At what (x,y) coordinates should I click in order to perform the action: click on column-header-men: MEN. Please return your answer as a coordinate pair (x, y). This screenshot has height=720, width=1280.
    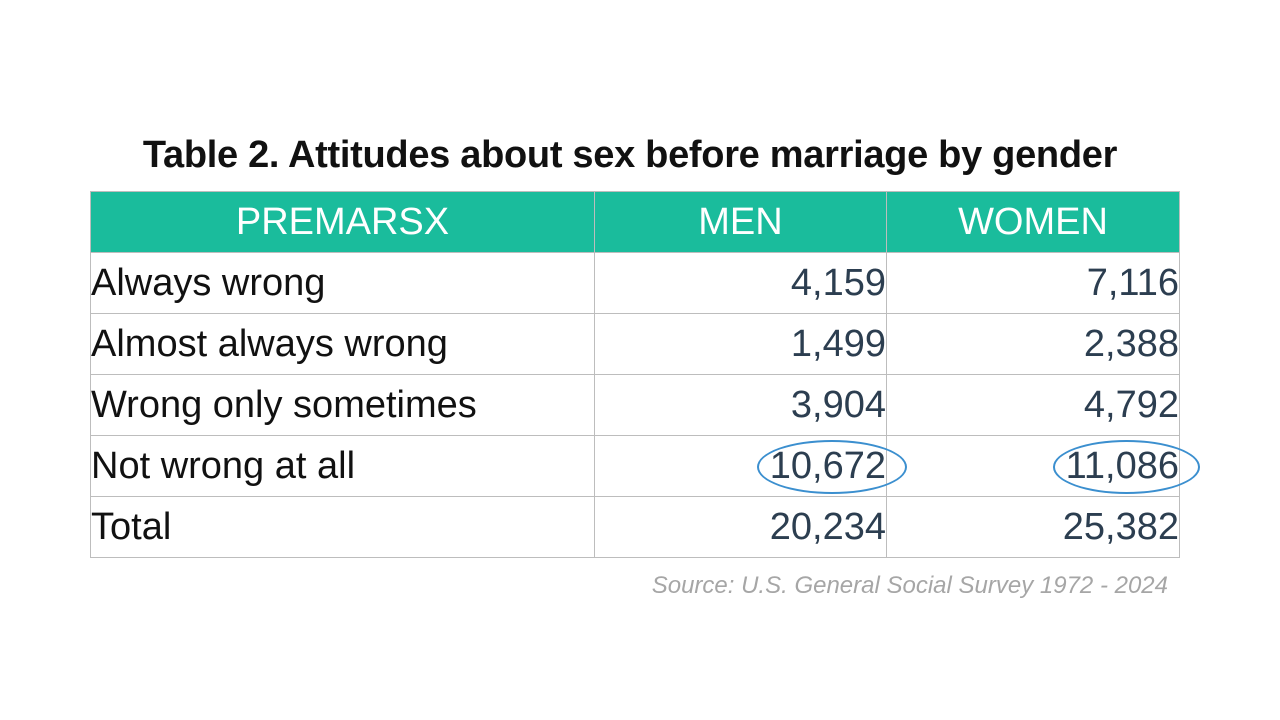
    Looking at the image, I should click on (740, 222).